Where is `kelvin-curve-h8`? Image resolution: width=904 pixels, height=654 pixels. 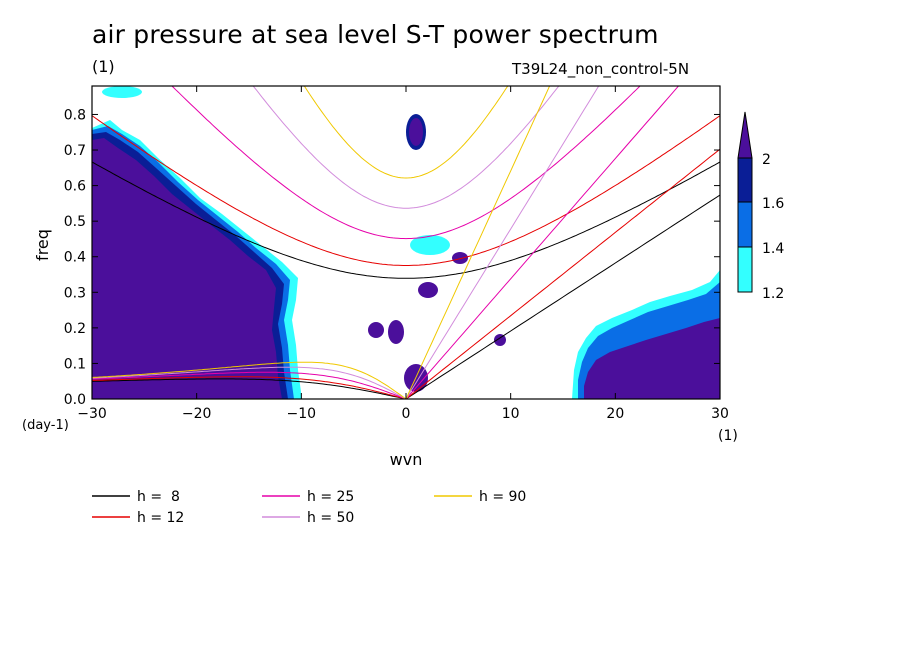 kelvin-curve-h8 is located at coordinates (562, 296).